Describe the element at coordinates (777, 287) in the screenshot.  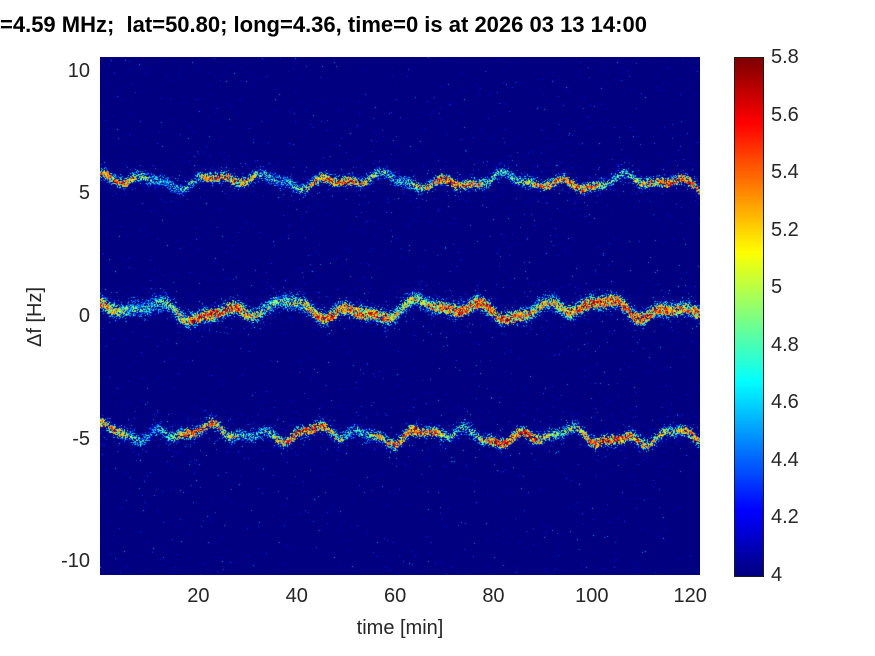
I see `colorbar-tick-label: 5` at that location.